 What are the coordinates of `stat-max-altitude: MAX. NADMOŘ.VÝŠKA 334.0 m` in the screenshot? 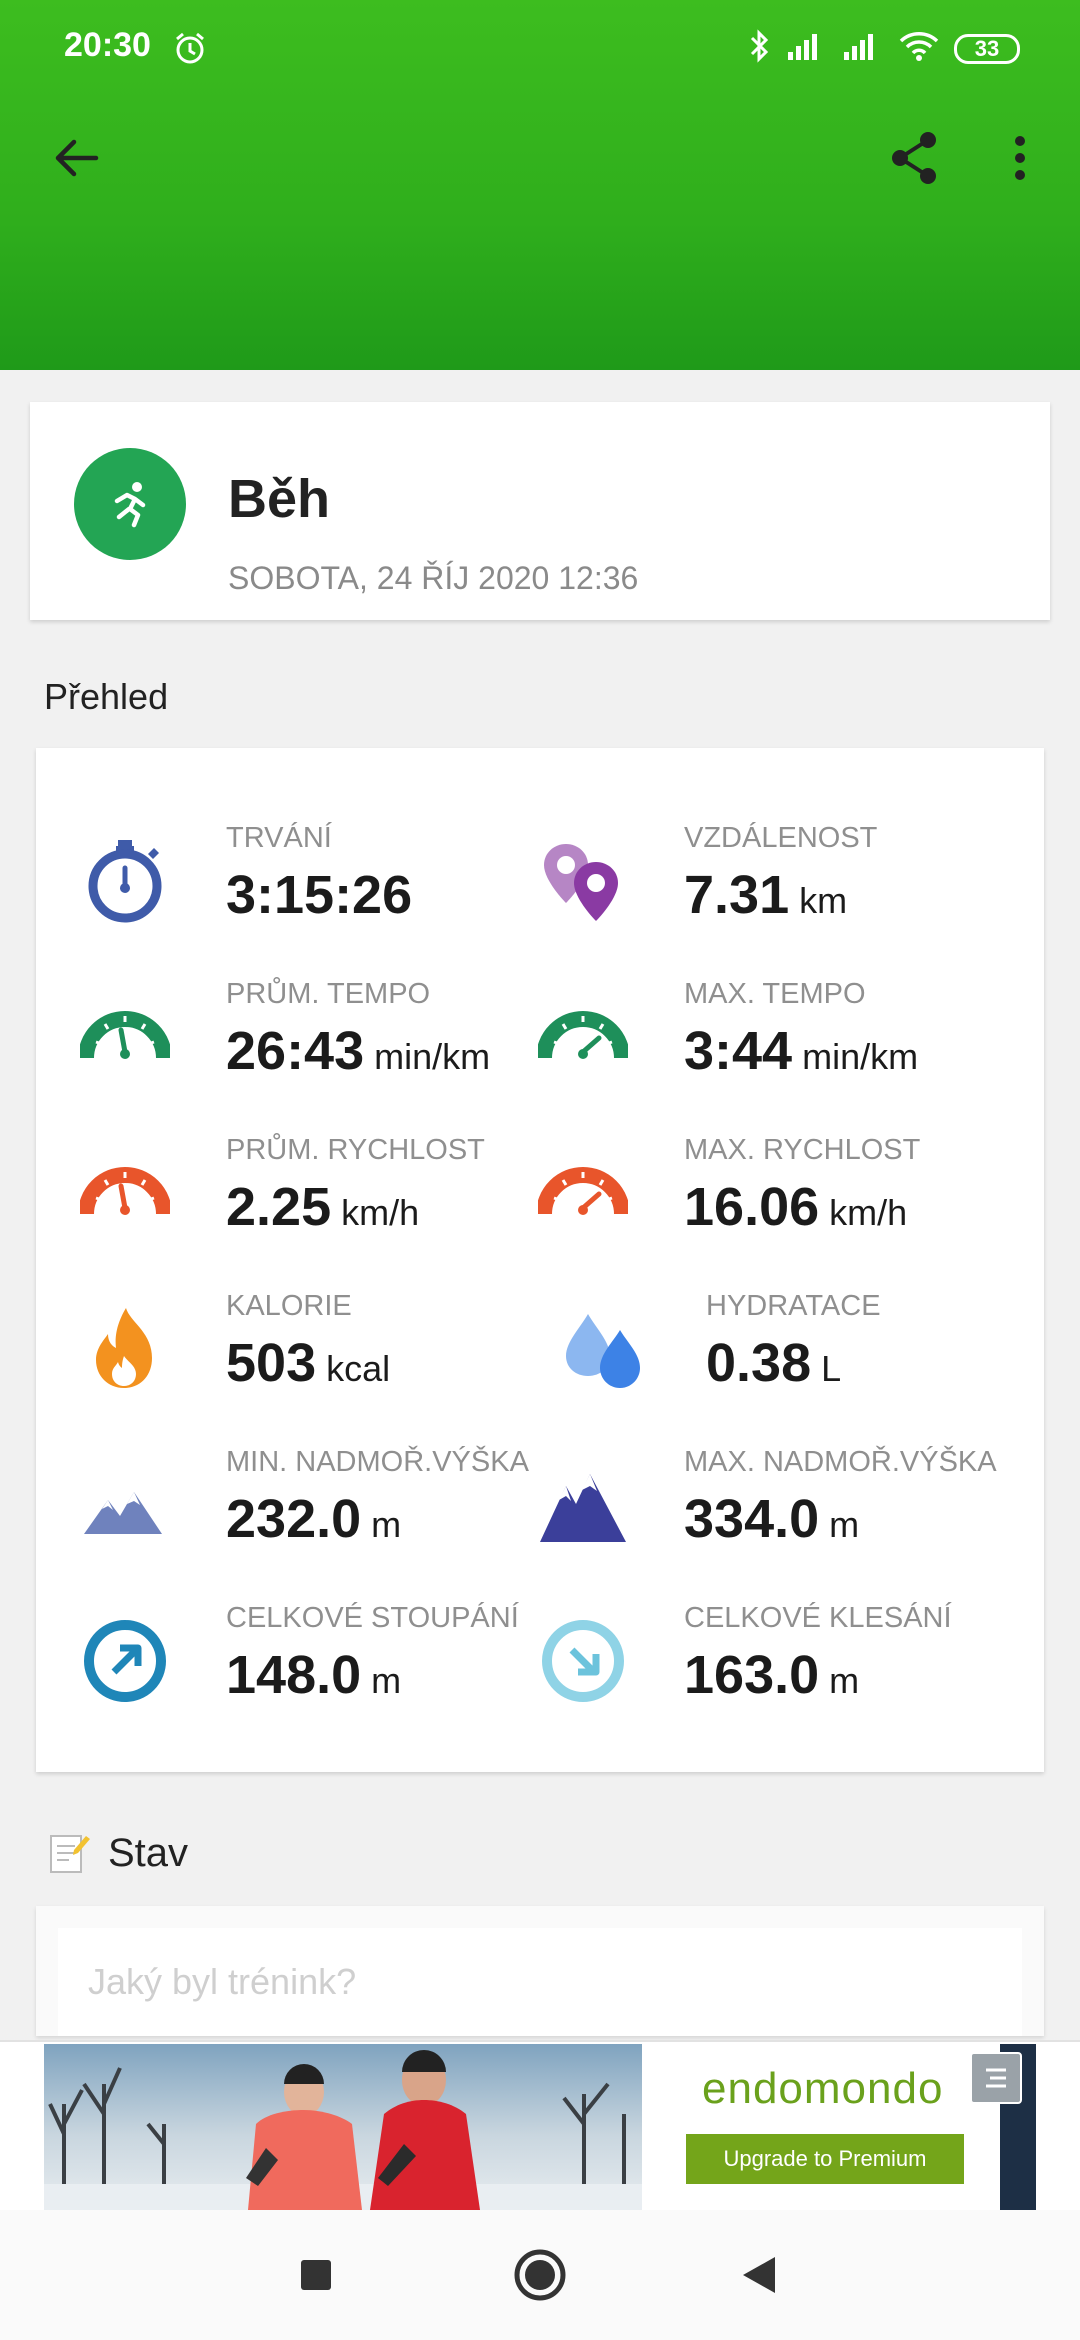 It's located at (778, 1508).